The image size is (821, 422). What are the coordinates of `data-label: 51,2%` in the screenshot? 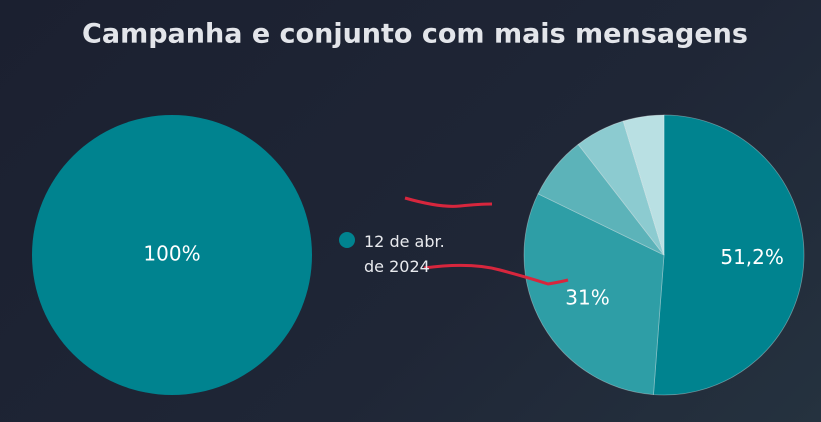 It's located at (752, 257).